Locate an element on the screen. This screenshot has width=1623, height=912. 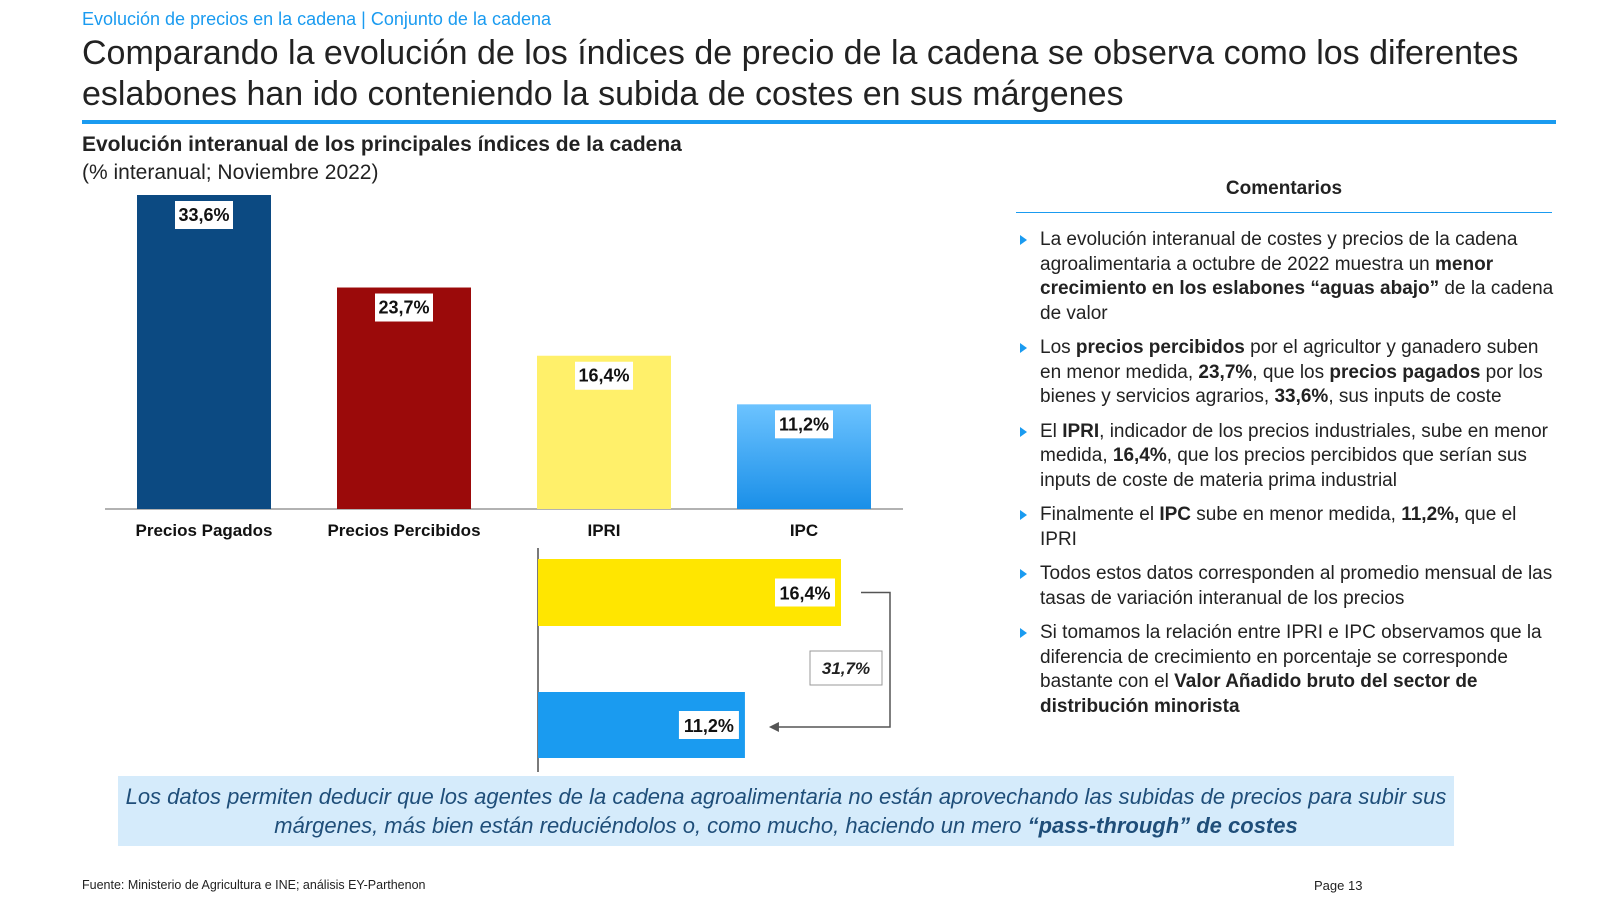
bar-precios-pagados is located at coordinates (204, 352).